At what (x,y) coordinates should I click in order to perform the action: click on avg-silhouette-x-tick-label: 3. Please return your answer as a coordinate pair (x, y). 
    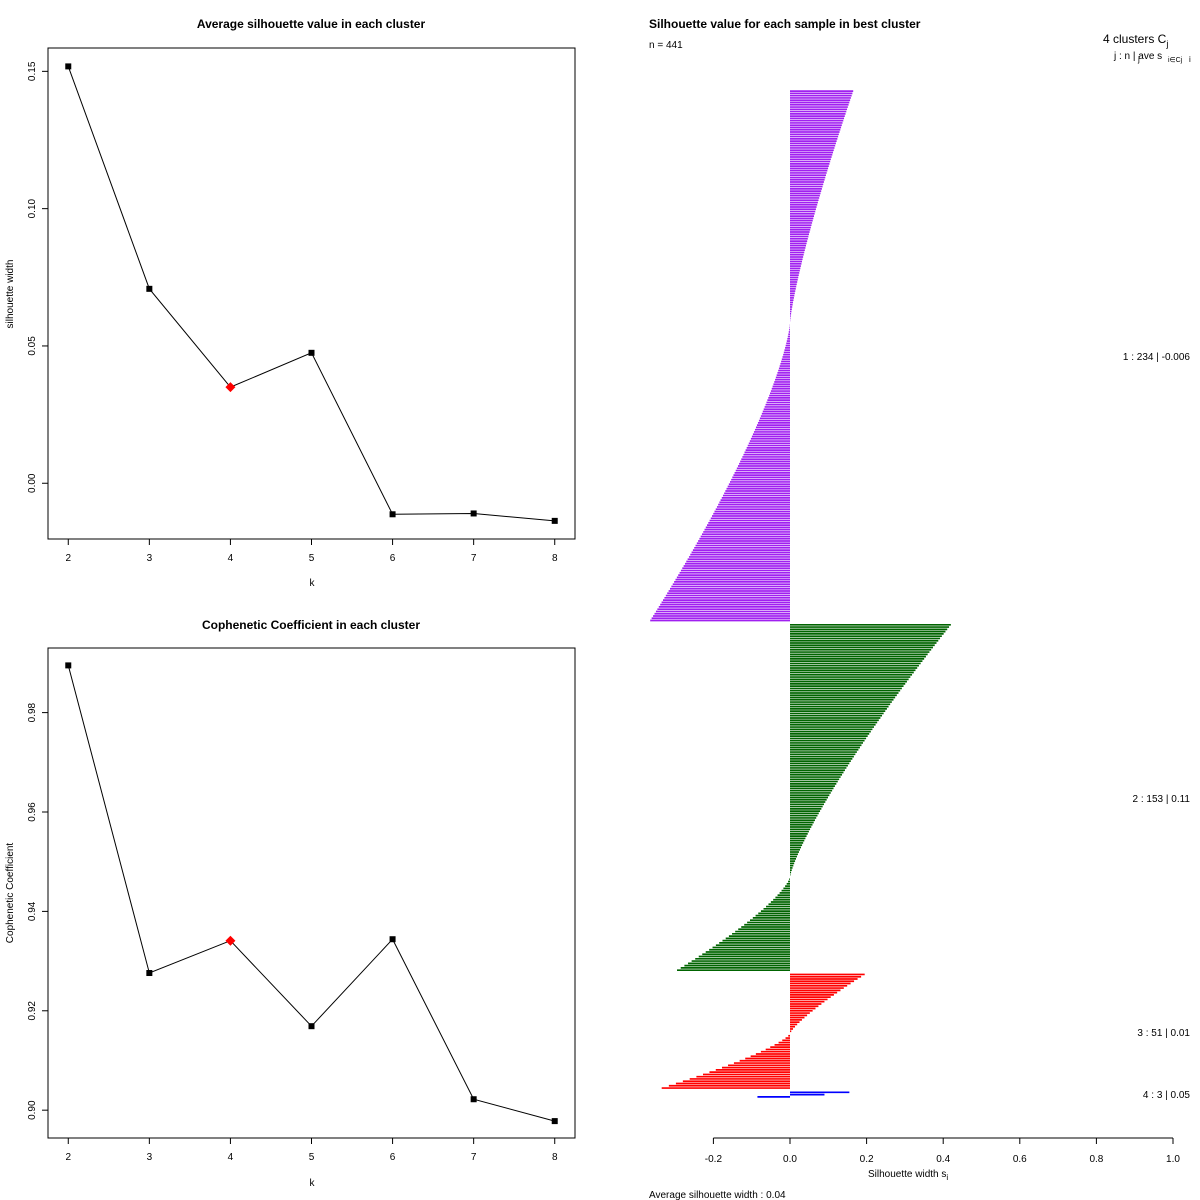
    Looking at the image, I should click on (150, 558).